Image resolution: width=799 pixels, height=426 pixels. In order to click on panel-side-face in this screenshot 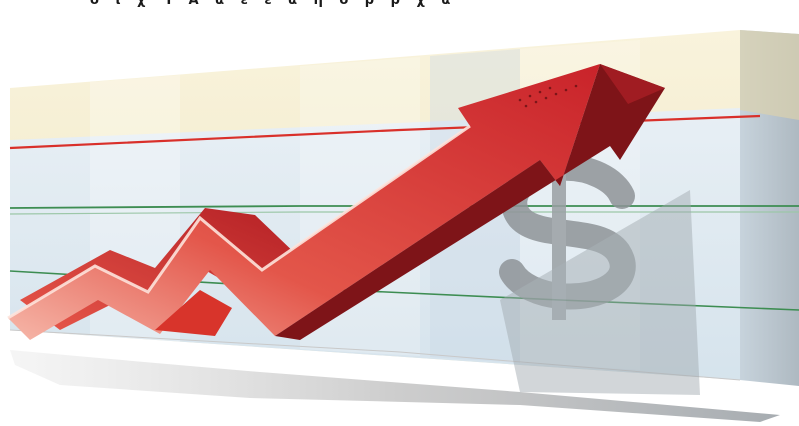, I will do `click(769, 208)`.